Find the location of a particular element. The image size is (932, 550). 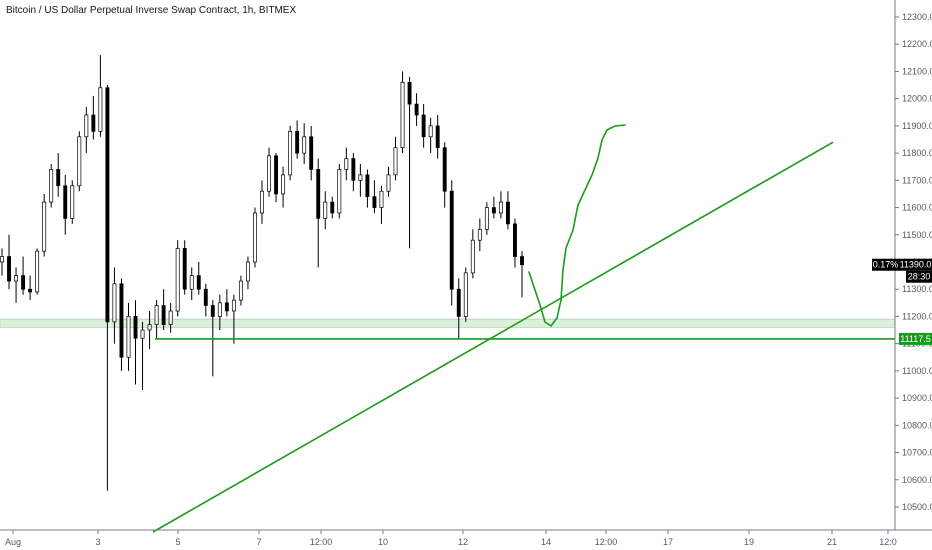

projection-path is located at coordinates (577, 225).